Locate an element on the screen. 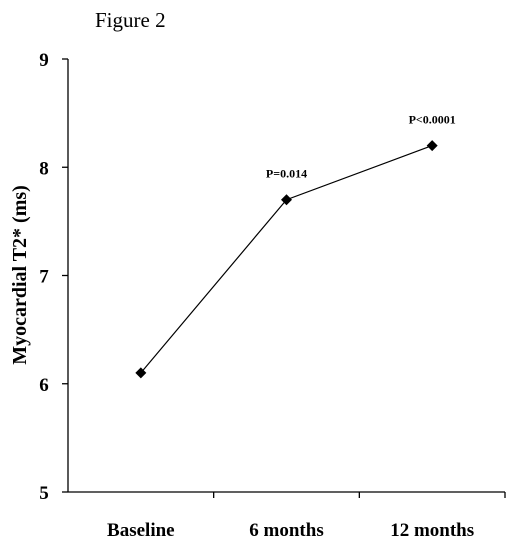 Image resolution: width=520 pixels, height=553 pixels. y-tick-label: 9 is located at coordinates (44, 60).